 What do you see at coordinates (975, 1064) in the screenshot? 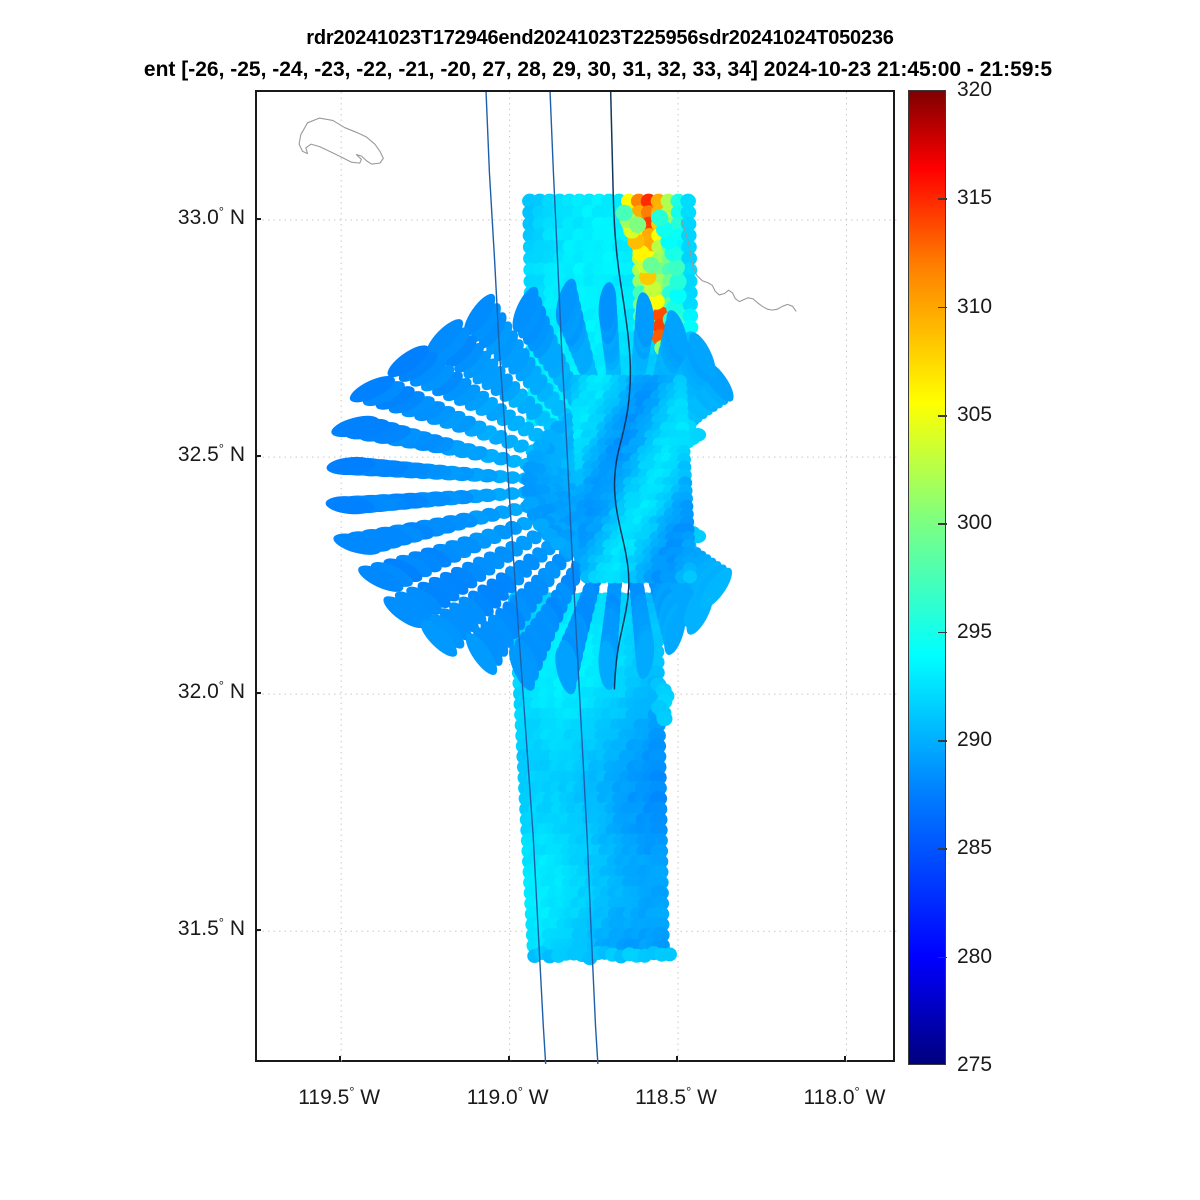
I see `colorbar-tick-label: 275` at bounding box center [975, 1064].